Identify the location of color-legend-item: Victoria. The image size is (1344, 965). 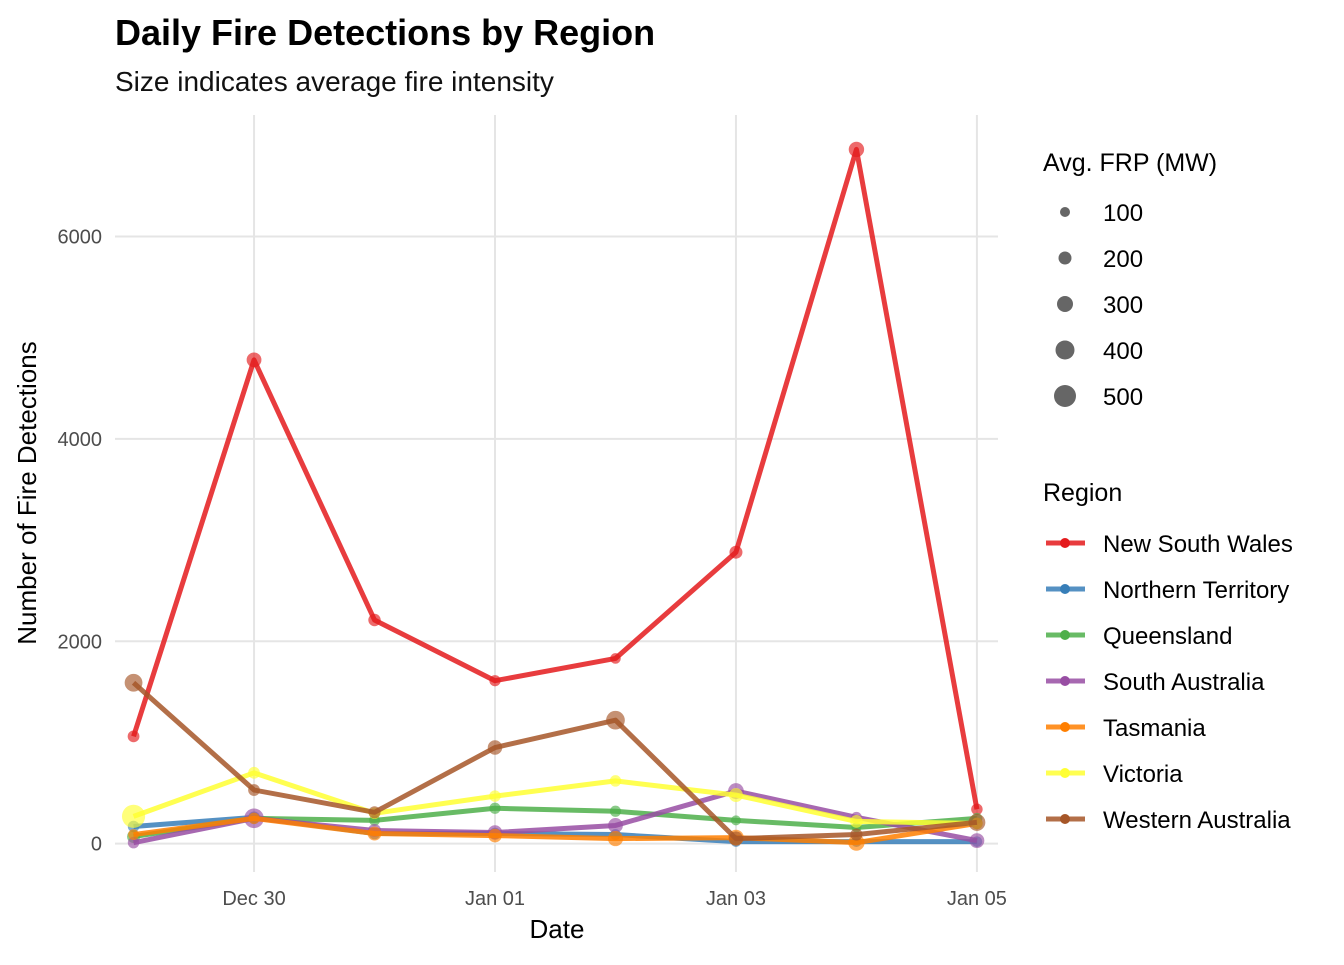
(1114, 774).